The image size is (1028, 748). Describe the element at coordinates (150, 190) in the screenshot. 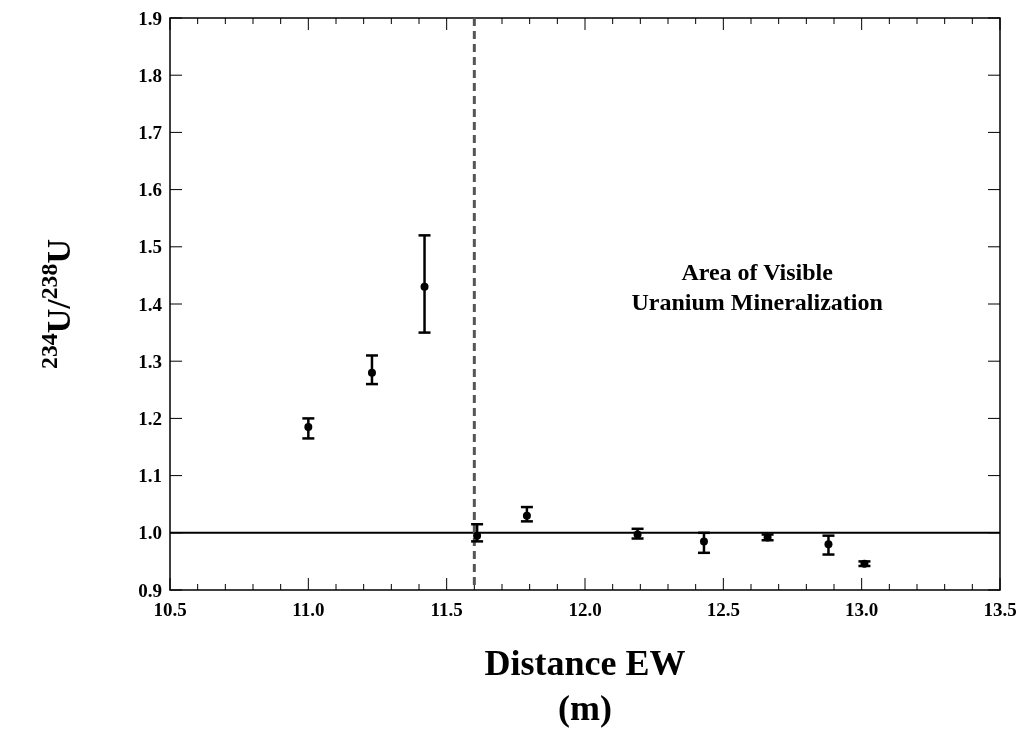

I see `y-tick-label: 1.6` at that location.